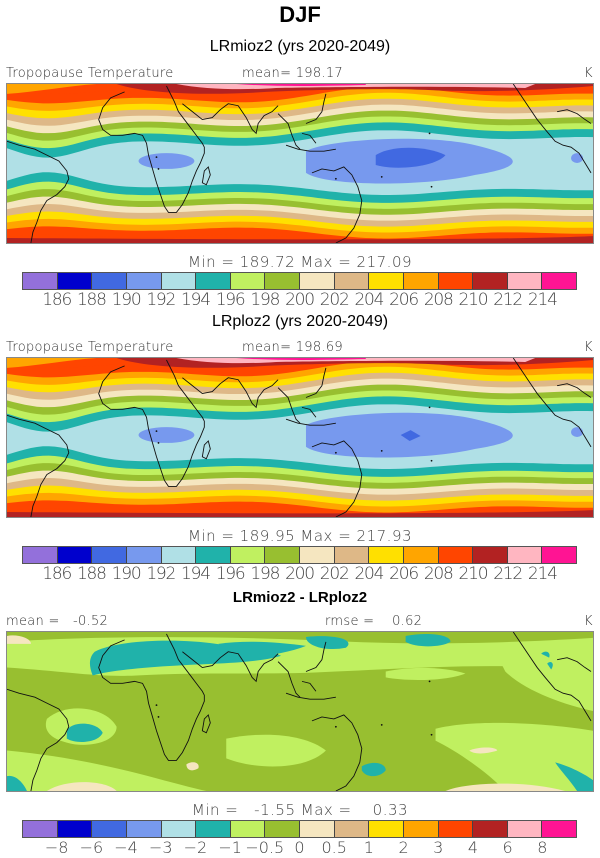 Image resolution: width=600 pixels, height=858 pixels. What do you see at coordinates (230, 847) in the screenshot?
I see `colorbar-tick-label: −1` at bounding box center [230, 847].